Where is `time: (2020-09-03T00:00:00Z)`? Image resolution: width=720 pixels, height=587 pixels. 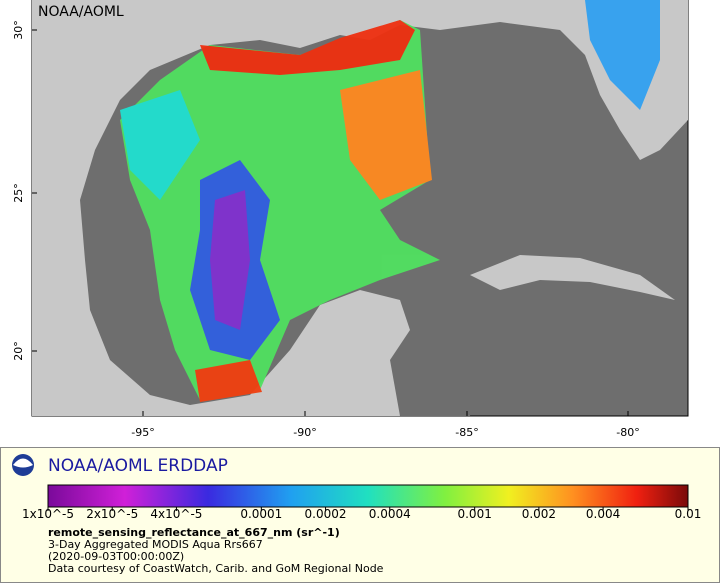
time: (2020-09-03T00:00:00Z) is located at coordinates (116, 556).